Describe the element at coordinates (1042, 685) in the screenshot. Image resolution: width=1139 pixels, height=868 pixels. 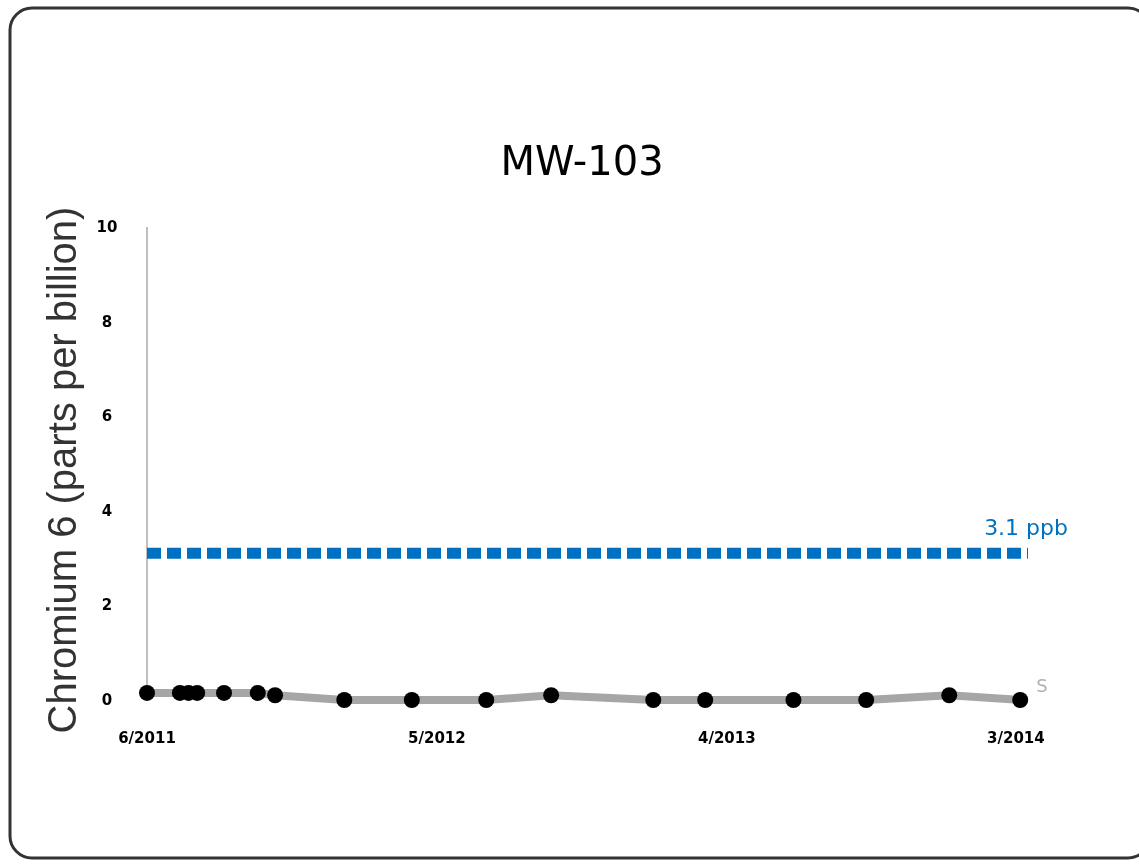
I see `series-label: S` at that location.